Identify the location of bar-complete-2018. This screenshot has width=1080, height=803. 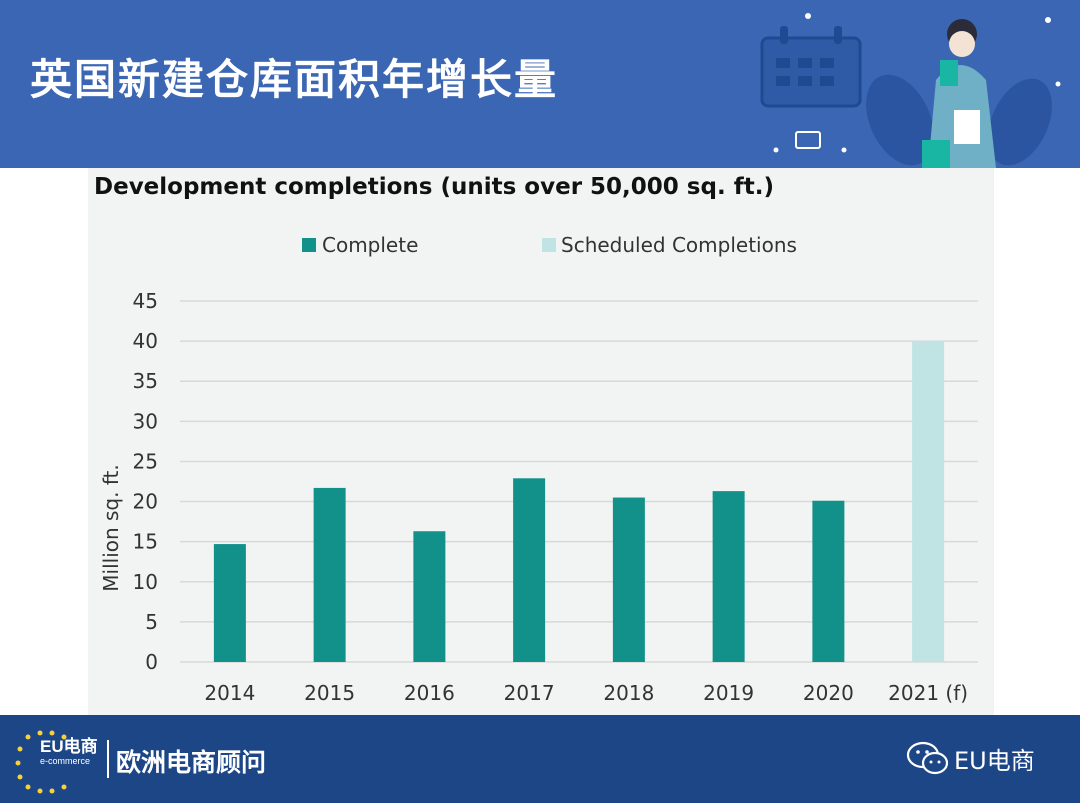
(628, 579).